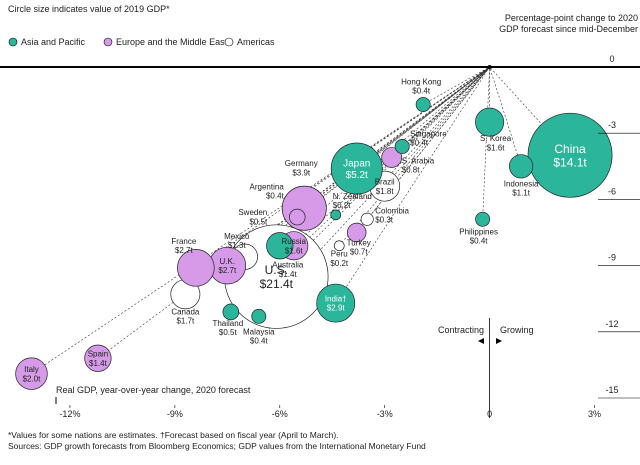  What do you see at coordinates (277, 284) in the screenshot?
I see `bubble-value-label: $21.4t` at bounding box center [277, 284].